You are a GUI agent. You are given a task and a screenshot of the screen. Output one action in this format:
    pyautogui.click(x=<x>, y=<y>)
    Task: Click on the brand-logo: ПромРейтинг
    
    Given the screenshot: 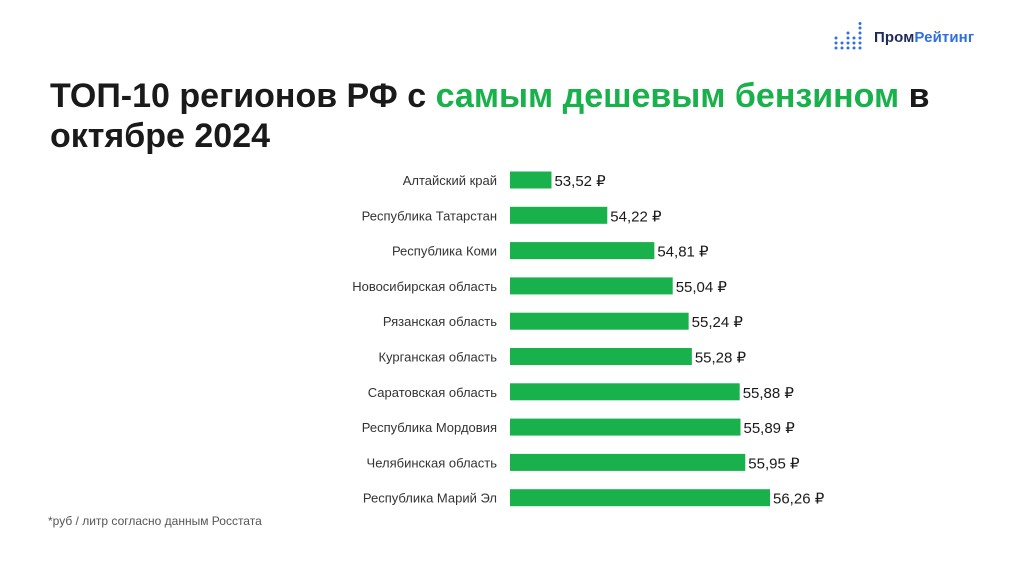 What is the action you would take?
    pyautogui.click(x=904, y=37)
    